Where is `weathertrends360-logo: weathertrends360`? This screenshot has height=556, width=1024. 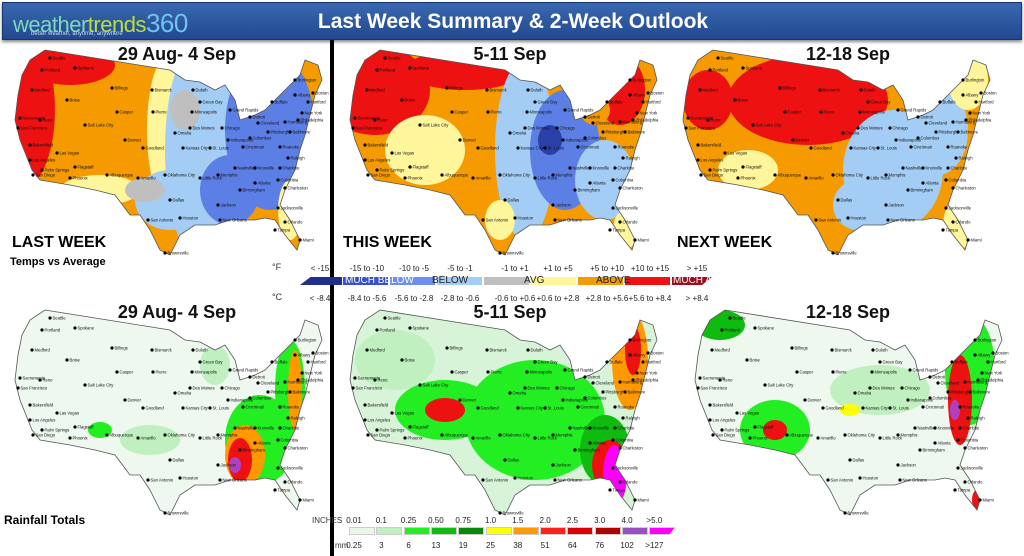 weathertrends360-logo: weathertrends360 is located at coordinates (100, 23).